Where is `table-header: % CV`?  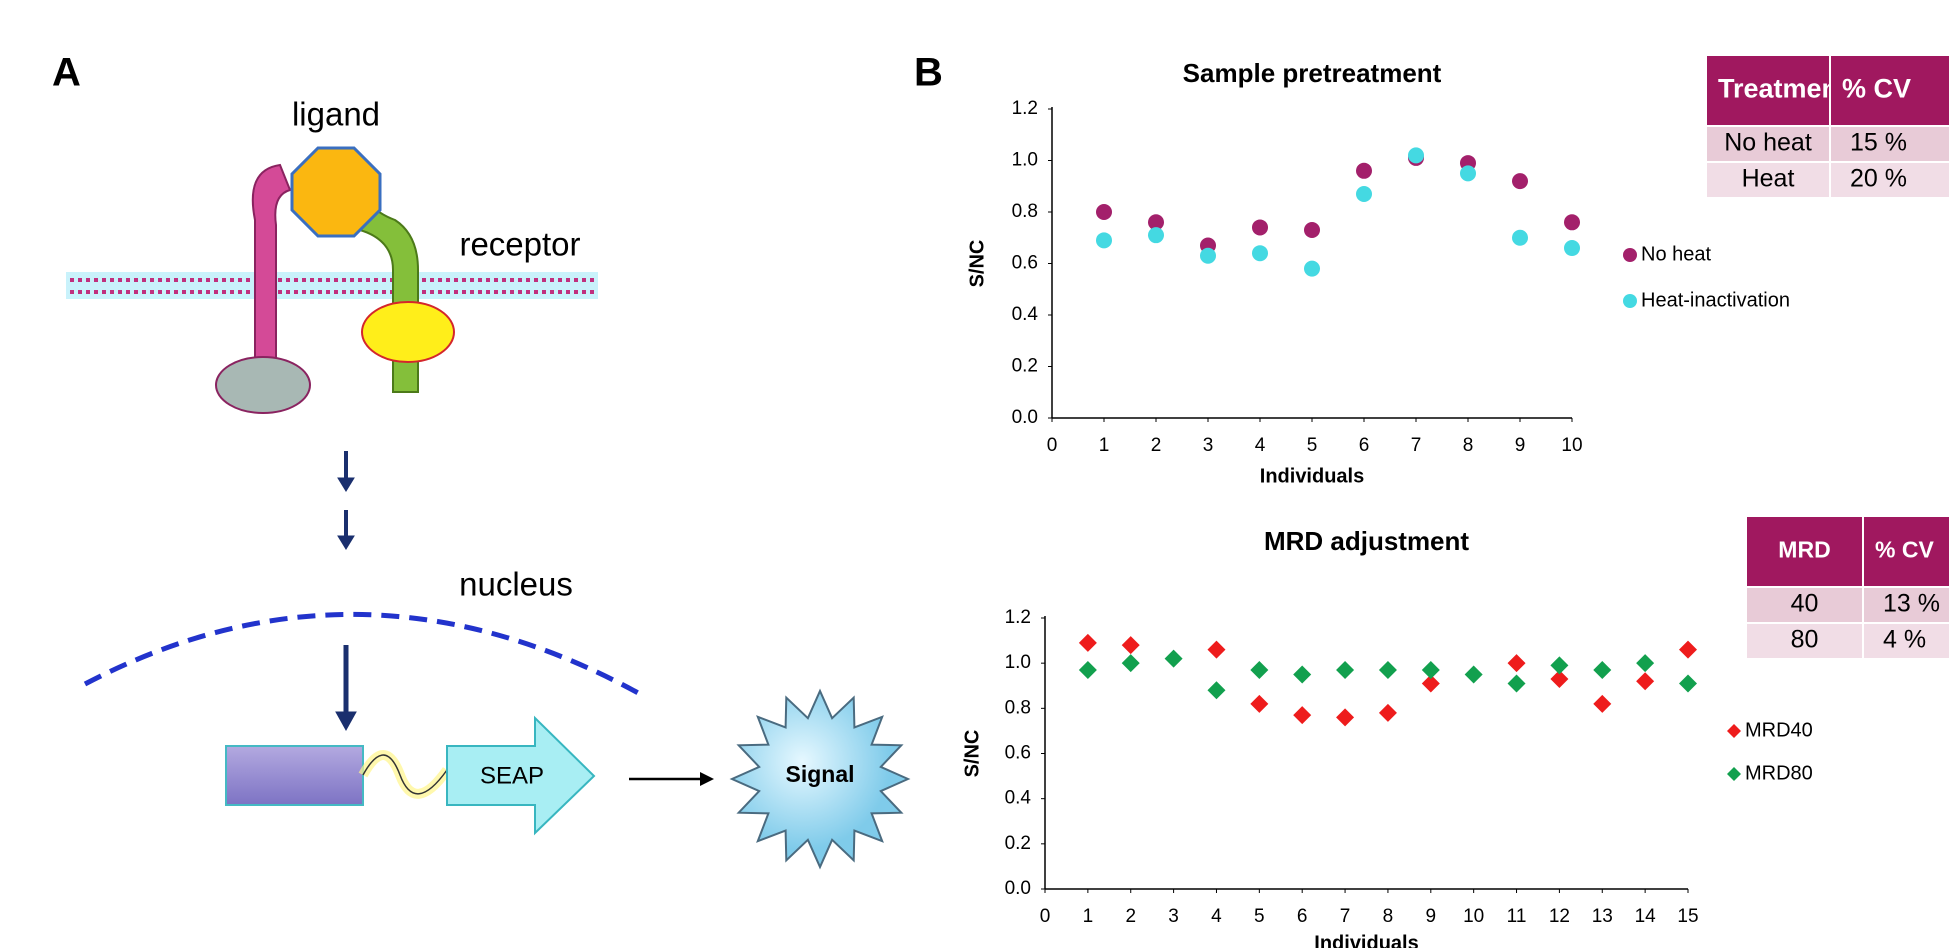
table-header: % CV is located at coordinates (1876, 89).